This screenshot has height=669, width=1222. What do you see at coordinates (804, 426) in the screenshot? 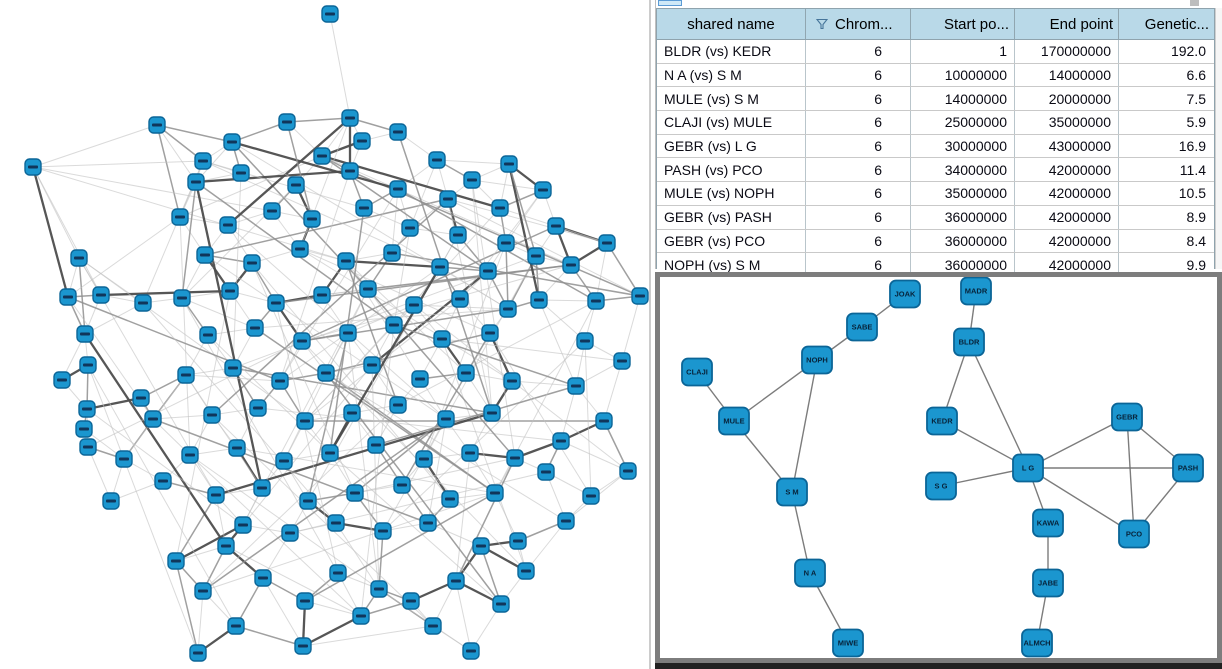
I see `subnetwork-edge-NOPH-SM` at bounding box center [804, 426].